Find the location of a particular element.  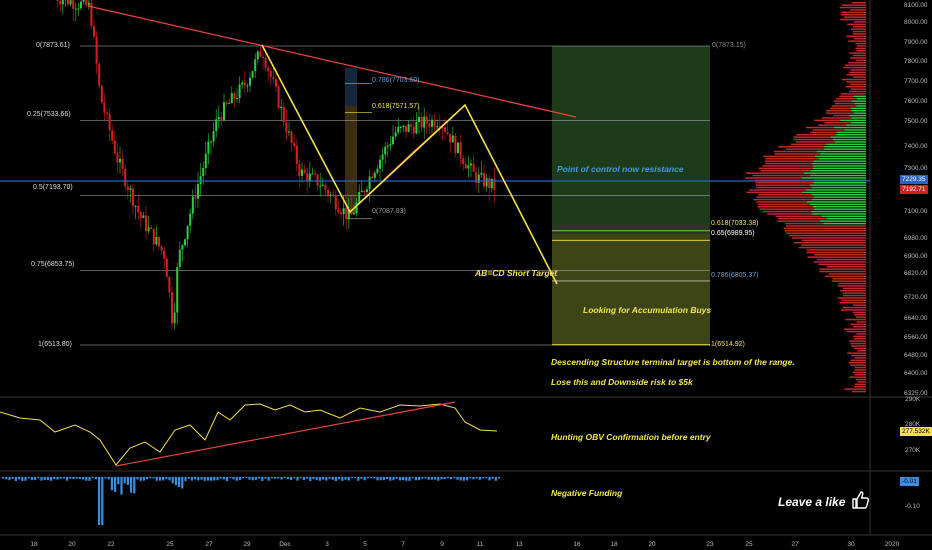

fib-label-0.75: 0.75(6853.75) is located at coordinates (53, 264).